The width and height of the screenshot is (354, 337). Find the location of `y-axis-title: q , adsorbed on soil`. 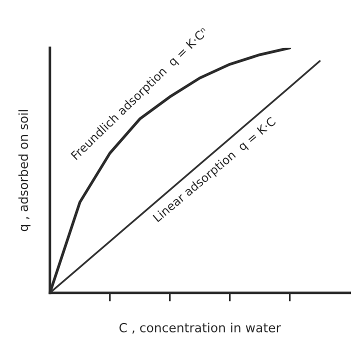

y-axis-title: q , adsorbed on soil is located at coordinates (24, 171).